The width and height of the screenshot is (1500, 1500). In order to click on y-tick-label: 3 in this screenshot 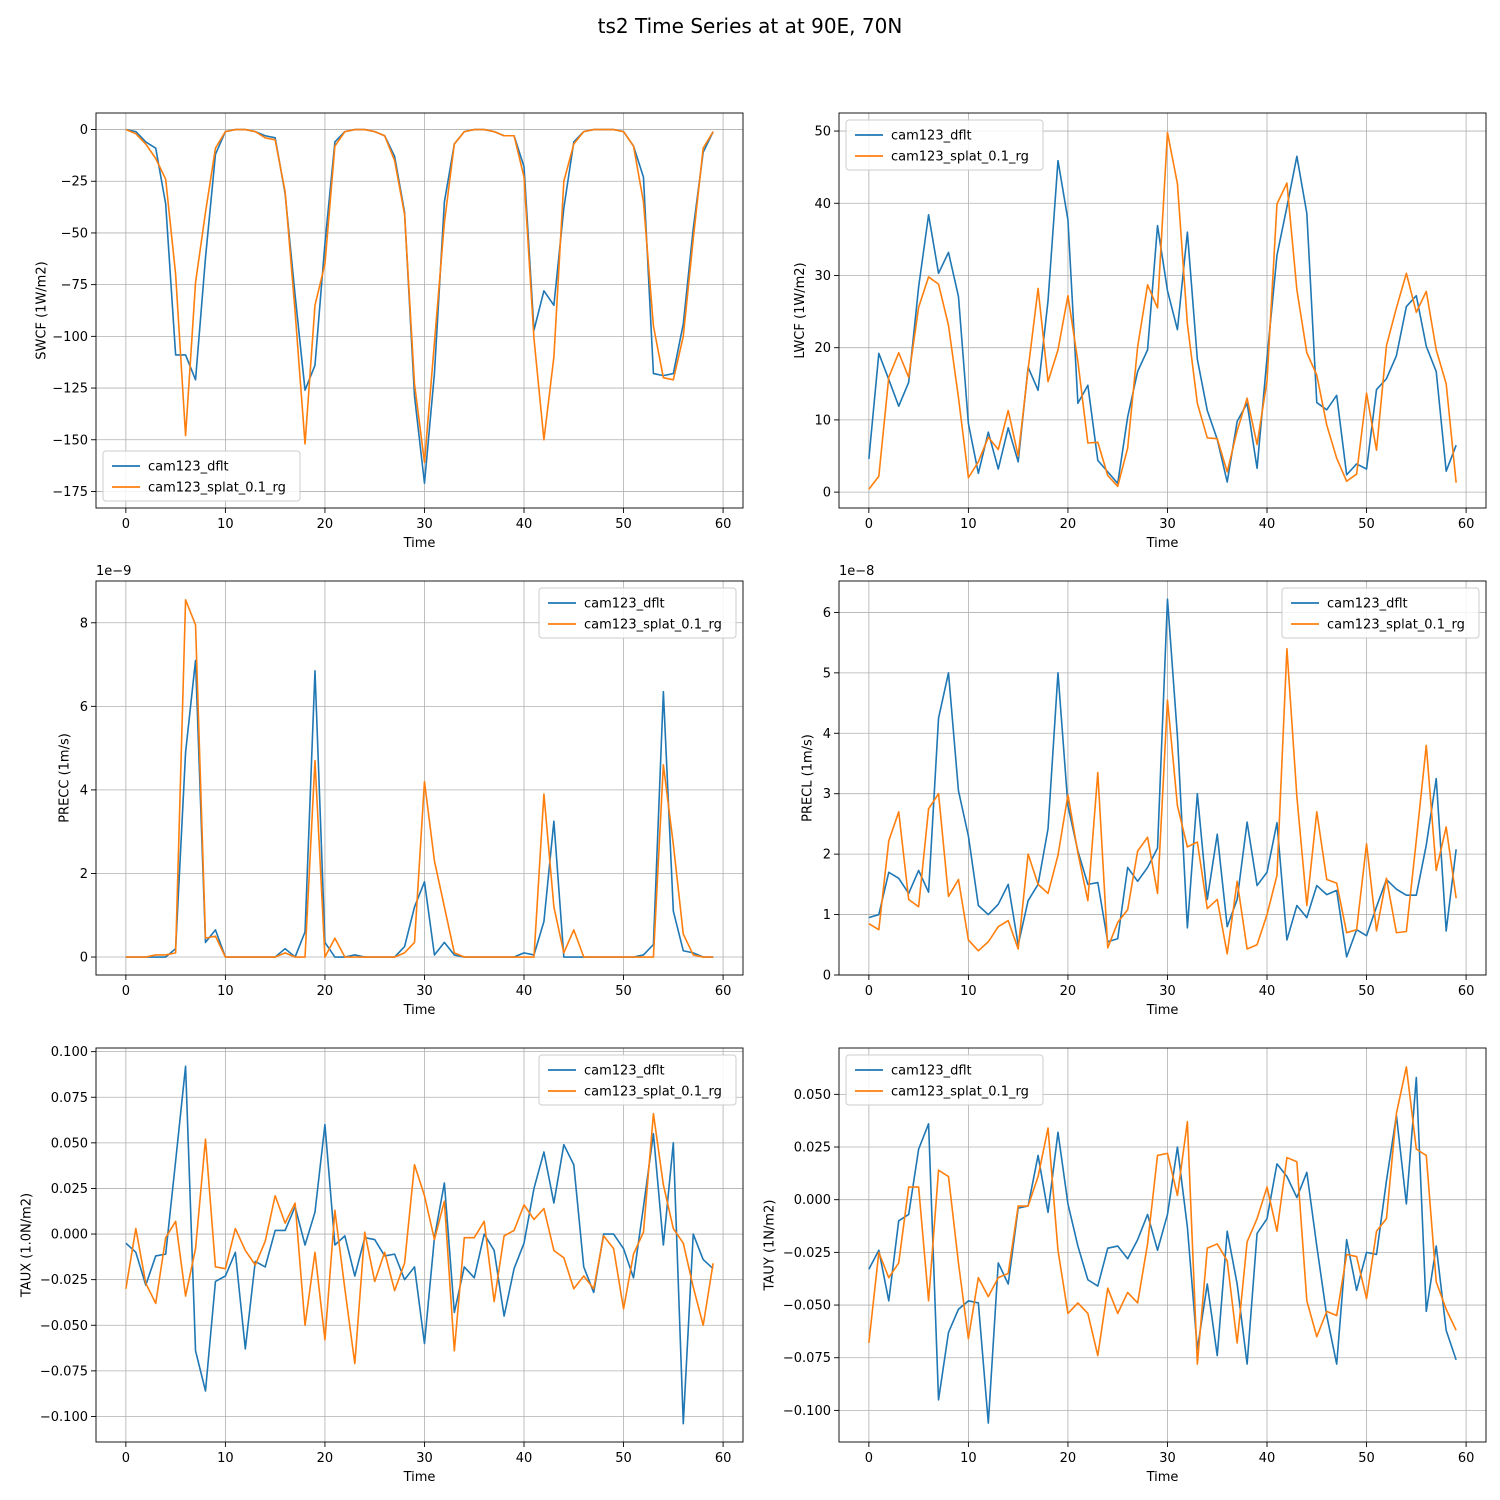, I will do `click(827, 794)`.